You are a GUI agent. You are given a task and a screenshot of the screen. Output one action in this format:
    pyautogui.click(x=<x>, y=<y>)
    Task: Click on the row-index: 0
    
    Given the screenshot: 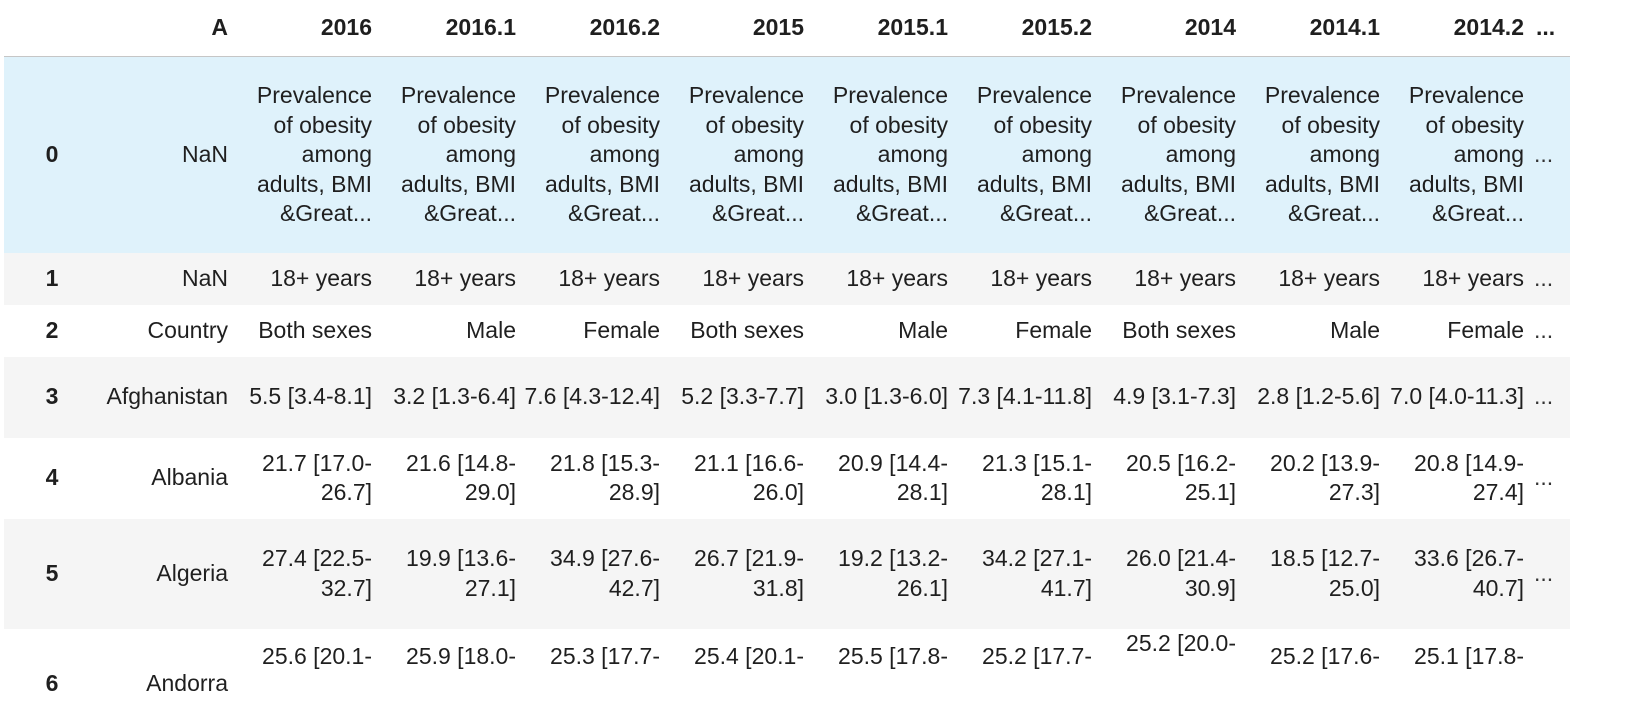 What is the action you would take?
    pyautogui.click(x=52, y=154)
    